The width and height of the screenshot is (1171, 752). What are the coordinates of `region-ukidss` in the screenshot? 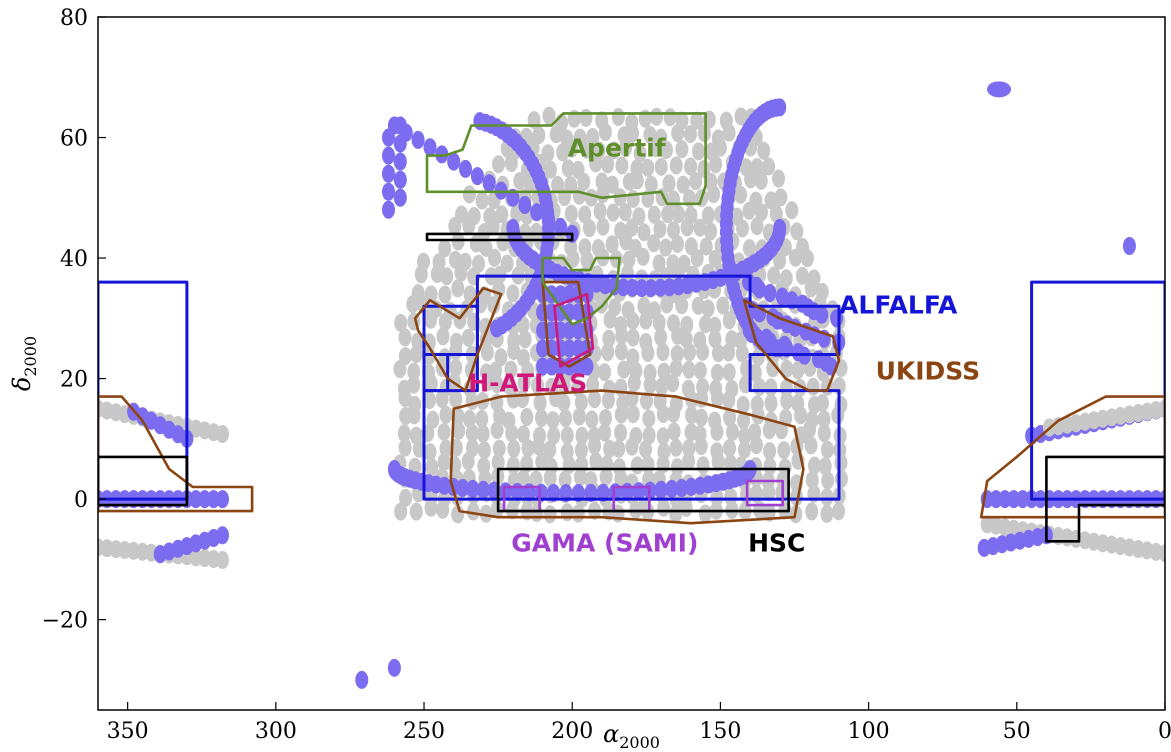 It's located at (566, 324).